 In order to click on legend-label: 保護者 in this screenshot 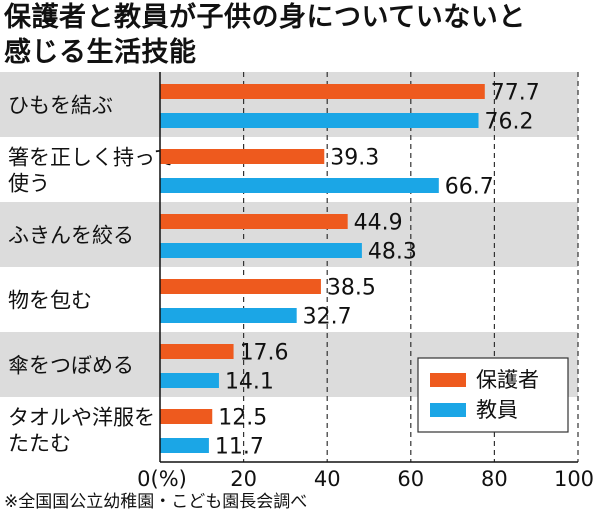, I will do `click(507, 380)`.